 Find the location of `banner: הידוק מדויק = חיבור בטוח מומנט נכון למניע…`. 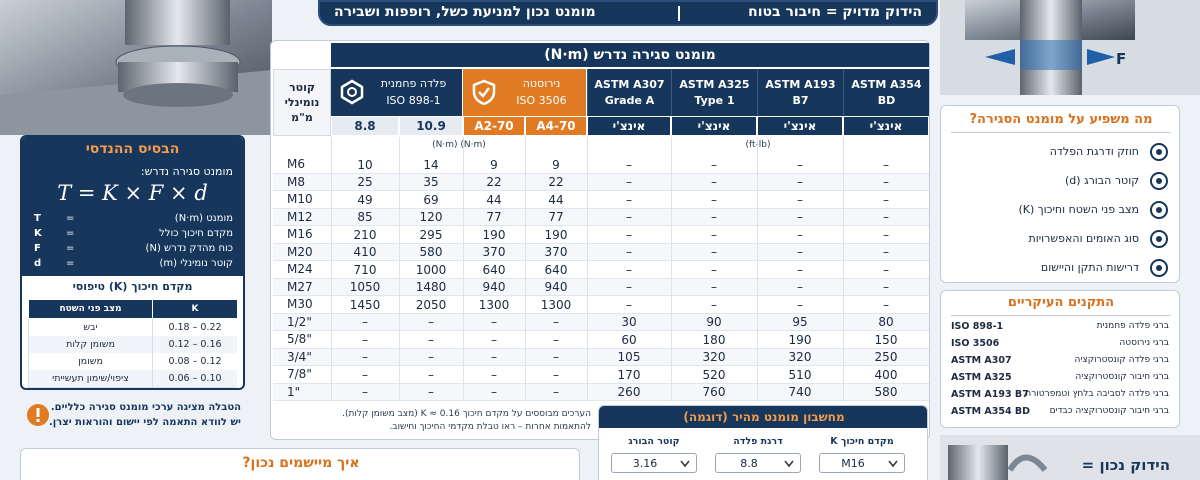

banner: הידוק מדויק = חיבור בטוח מומנט נכון למניע… is located at coordinates (628, 13).